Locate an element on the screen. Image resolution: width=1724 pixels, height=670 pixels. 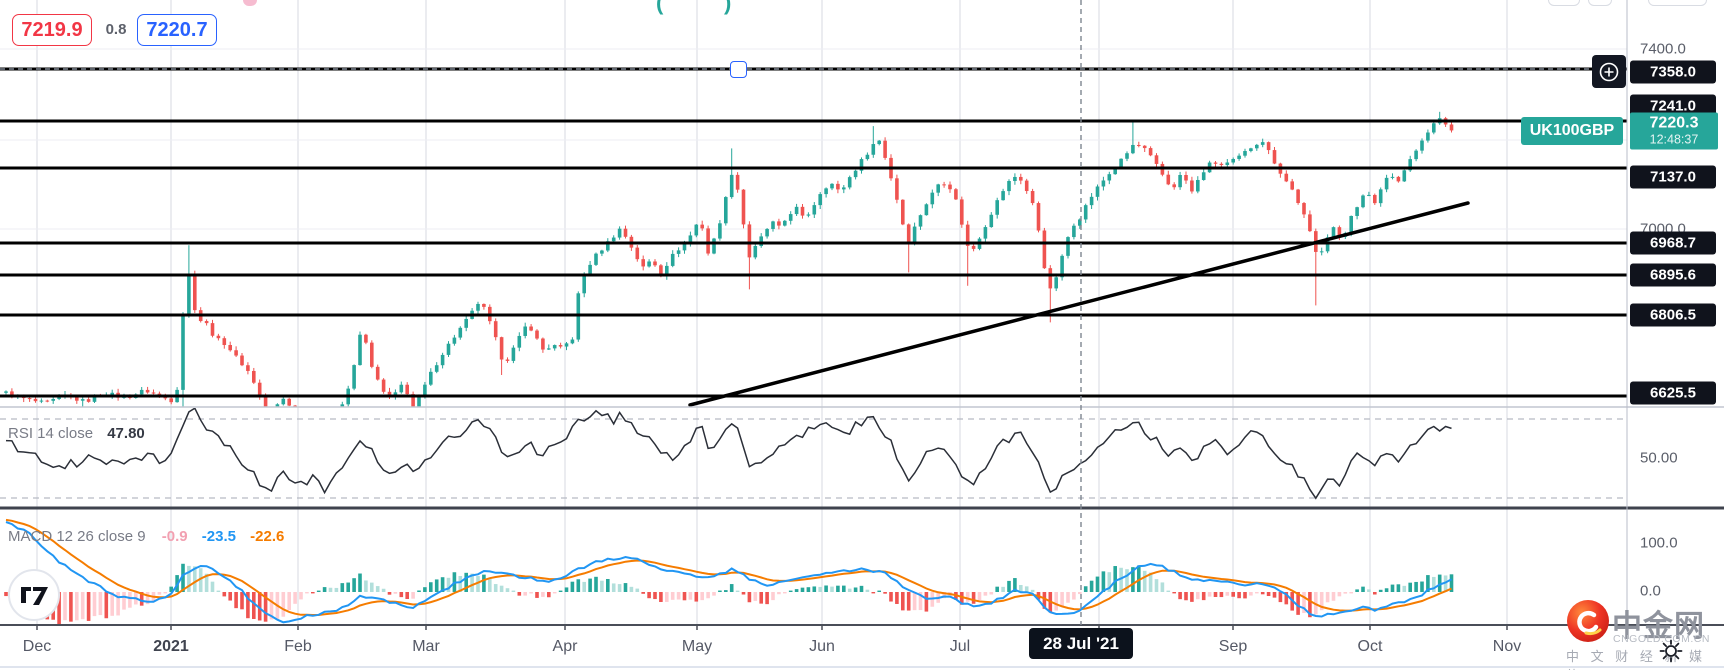
circle-plus-icon is located at coordinates (1609, 71).